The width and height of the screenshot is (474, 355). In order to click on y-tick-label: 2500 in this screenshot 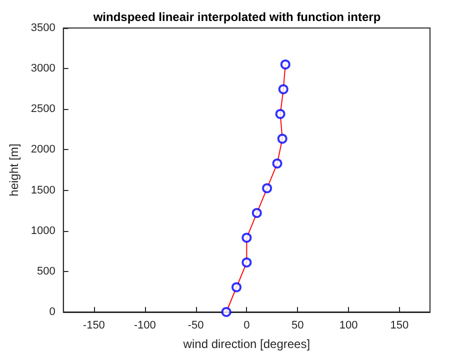, I will do `click(43, 109)`.